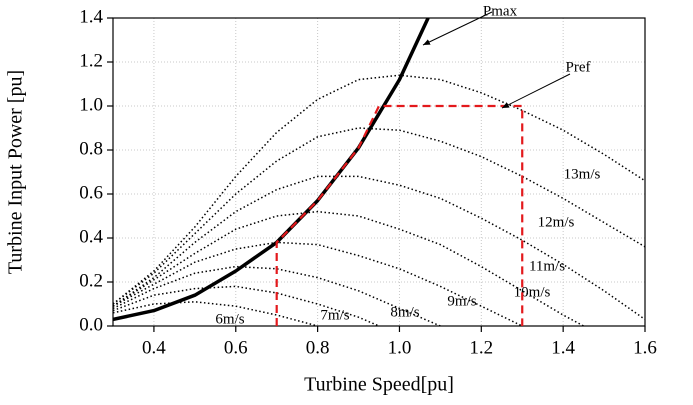 The width and height of the screenshot is (693, 405). Describe the element at coordinates (582, 174) in the screenshot. I see `series-label: 13m/s` at that location.